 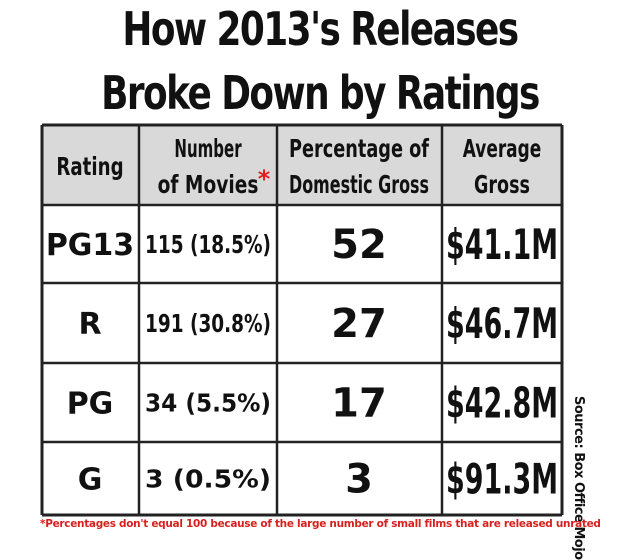 I want to click on avg-gross-cell-row-3: $42.8M, so click(x=502, y=403).